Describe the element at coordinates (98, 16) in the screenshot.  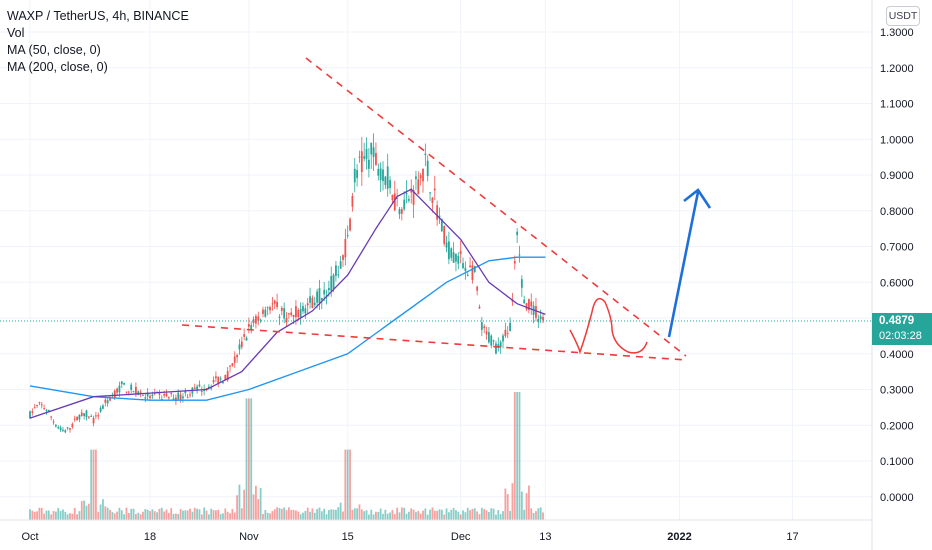
I see `legend-symbol: WAXP / TetherUS, 4h, BINANCE` at that location.